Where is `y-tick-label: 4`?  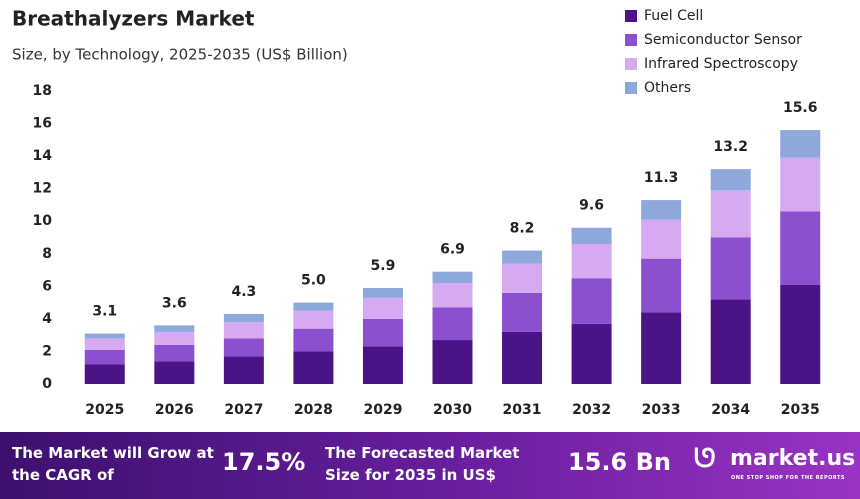 y-tick-label: 4 is located at coordinates (47, 319).